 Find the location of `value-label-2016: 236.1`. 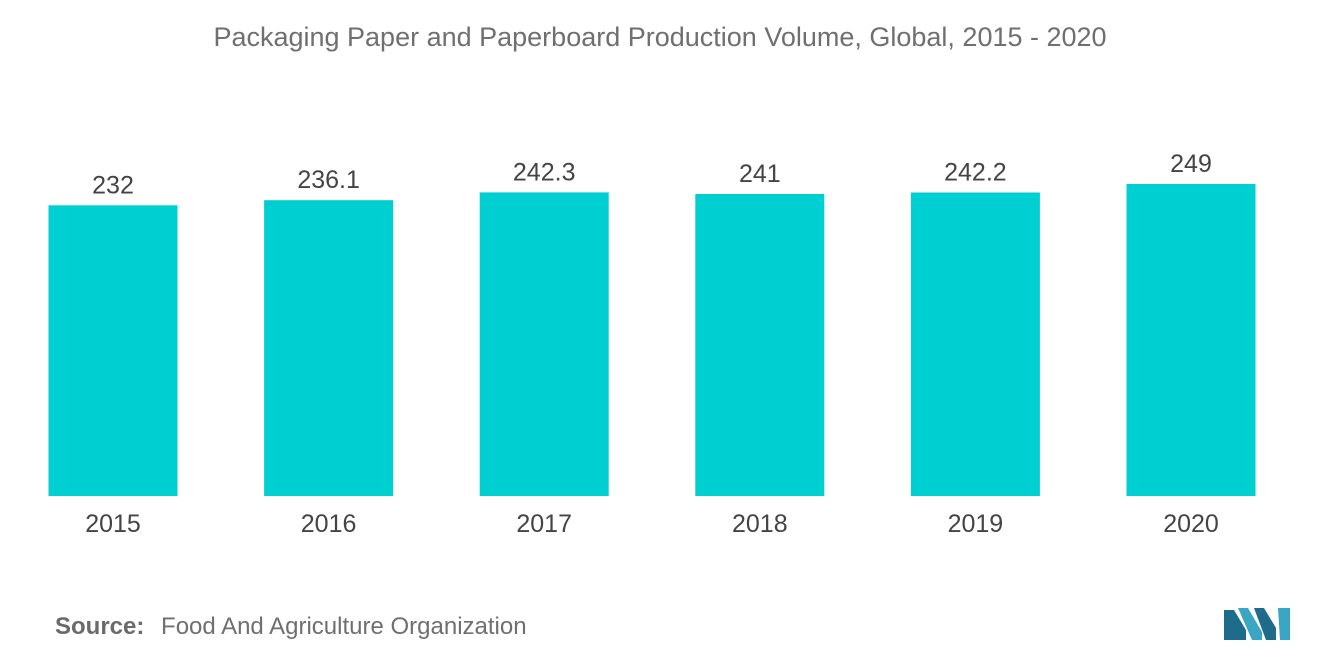

value-label-2016: 236.1 is located at coordinates (328, 180).